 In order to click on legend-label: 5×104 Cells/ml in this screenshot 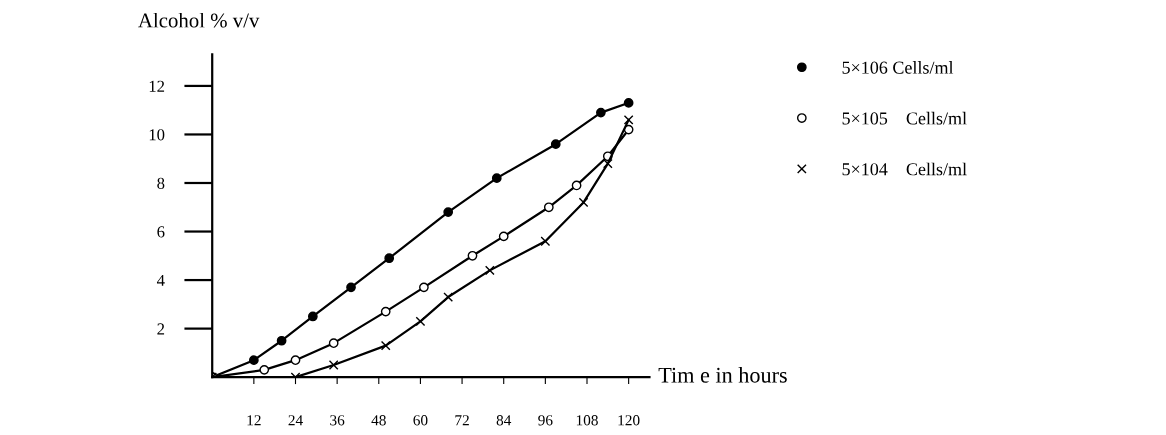, I will do `click(904, 169)`.